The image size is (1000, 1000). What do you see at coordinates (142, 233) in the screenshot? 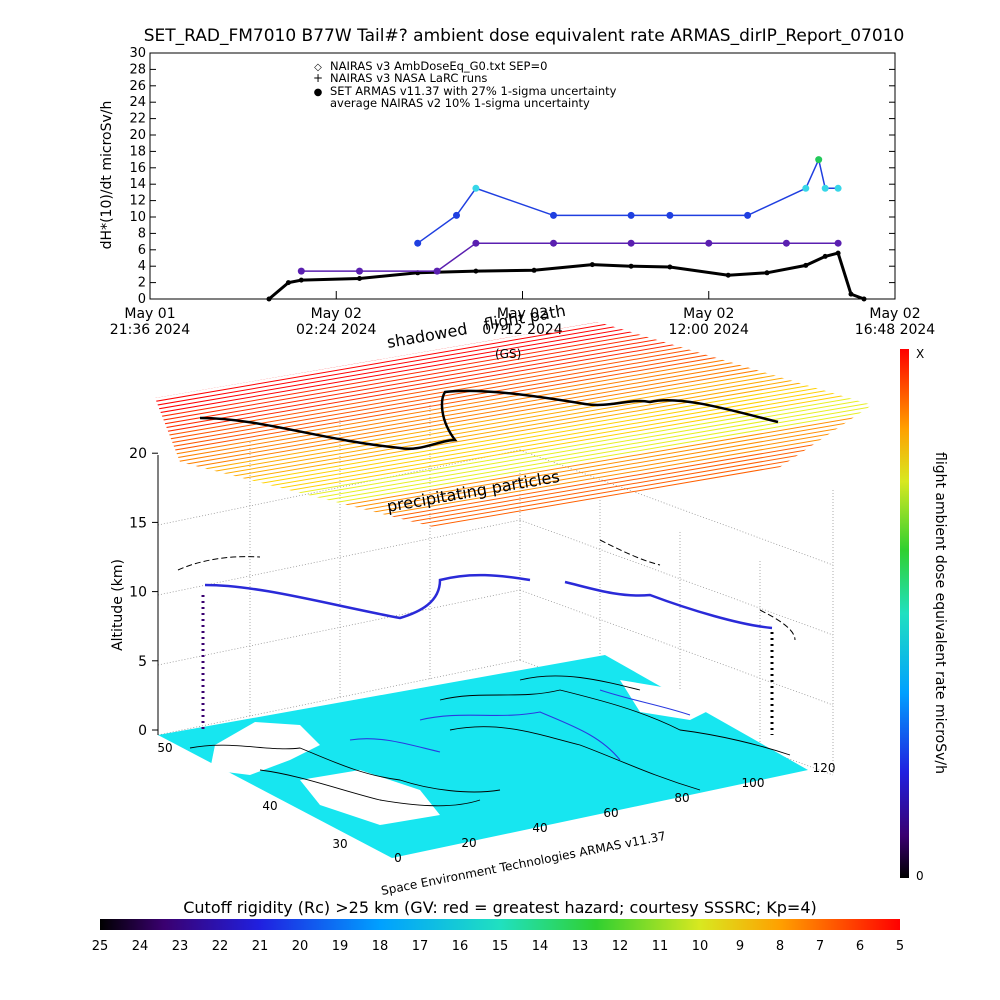
I see `y-tick-label: 8` at bounding box center [142, 233].